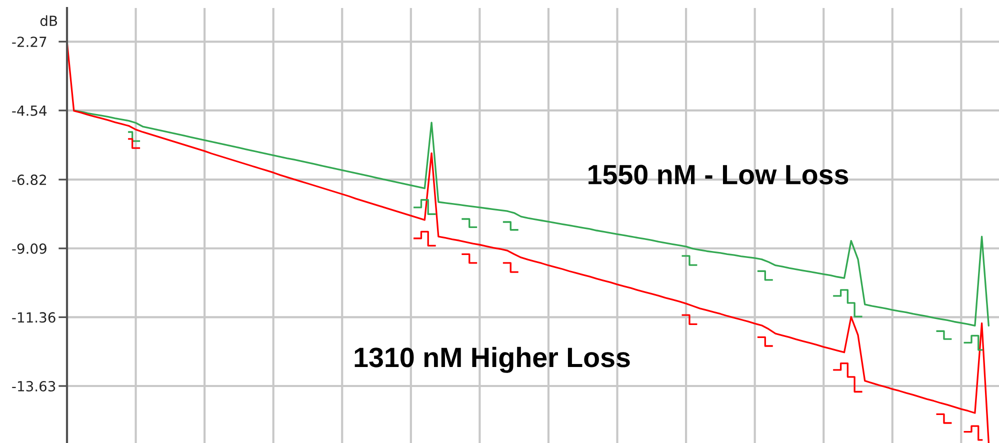 The width and height of the screenshot is (999, 443). What do you see at coordinates (718, 174) in the screenshot?
I see `series-label: 1550 nM - Low Loss` at bounding box center [718, 174].